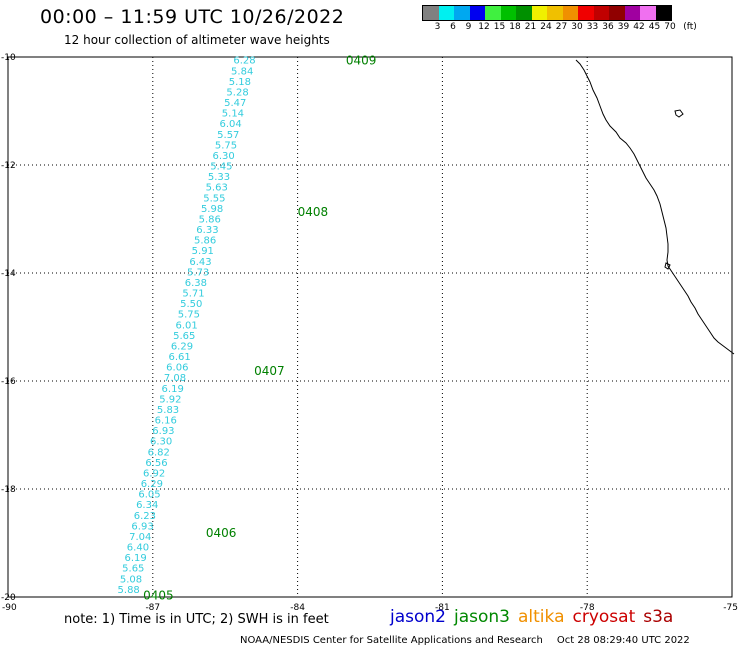 The width and height of the screenshot is (740, 650). Describe the element at coordinates (658, 617) in the screenshot. I see `mission-s3a: s3a` at that location.